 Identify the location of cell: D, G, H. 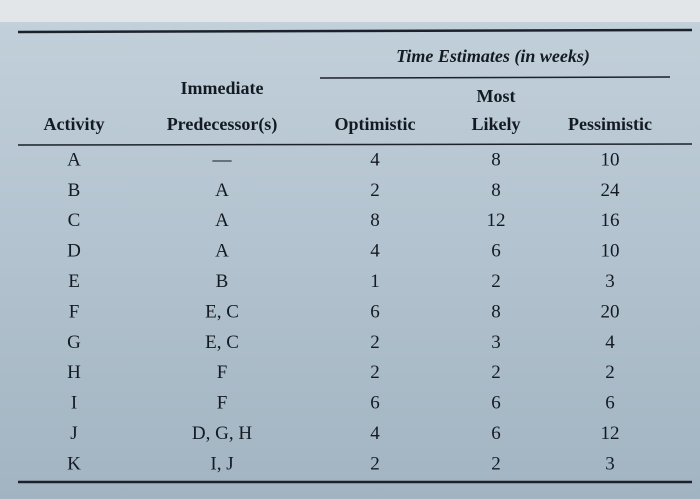
(222, 433).